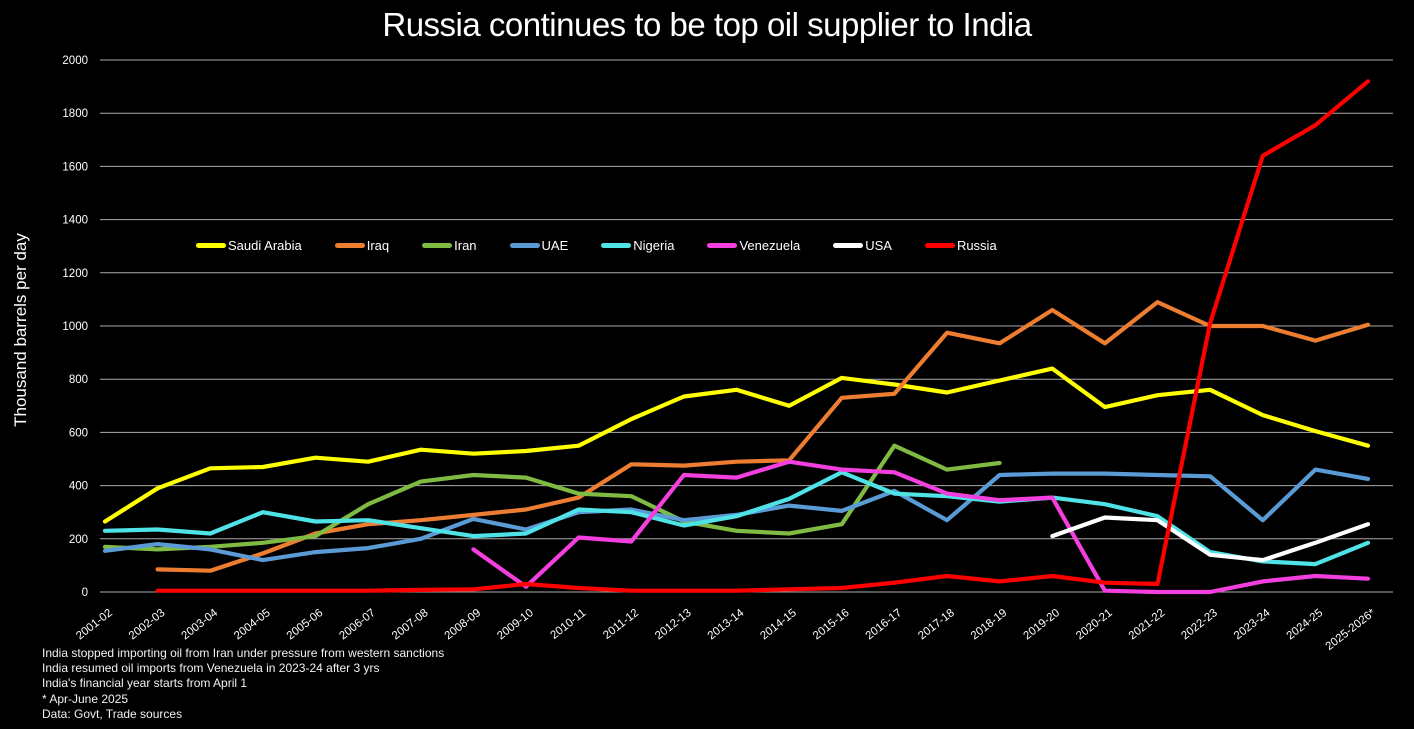 The image size is (1414, 729). What do you see at coordinates (848, 245) in the screenshot?
I see `legend-swatch-usa` at bounding box center [848, 245].